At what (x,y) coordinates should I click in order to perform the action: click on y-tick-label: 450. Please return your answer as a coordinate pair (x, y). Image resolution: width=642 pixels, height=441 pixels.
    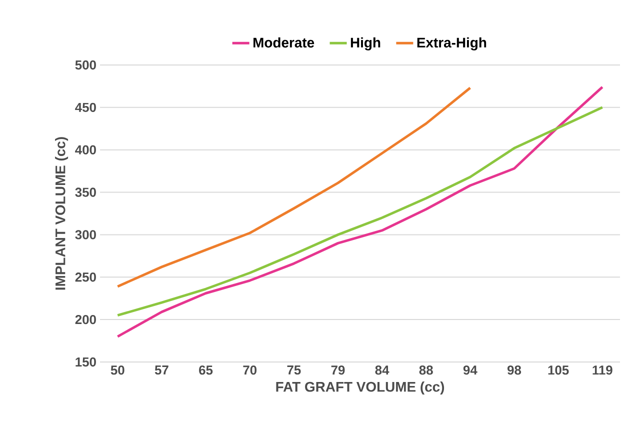
    Looking at the image, I should click on (85, 107).